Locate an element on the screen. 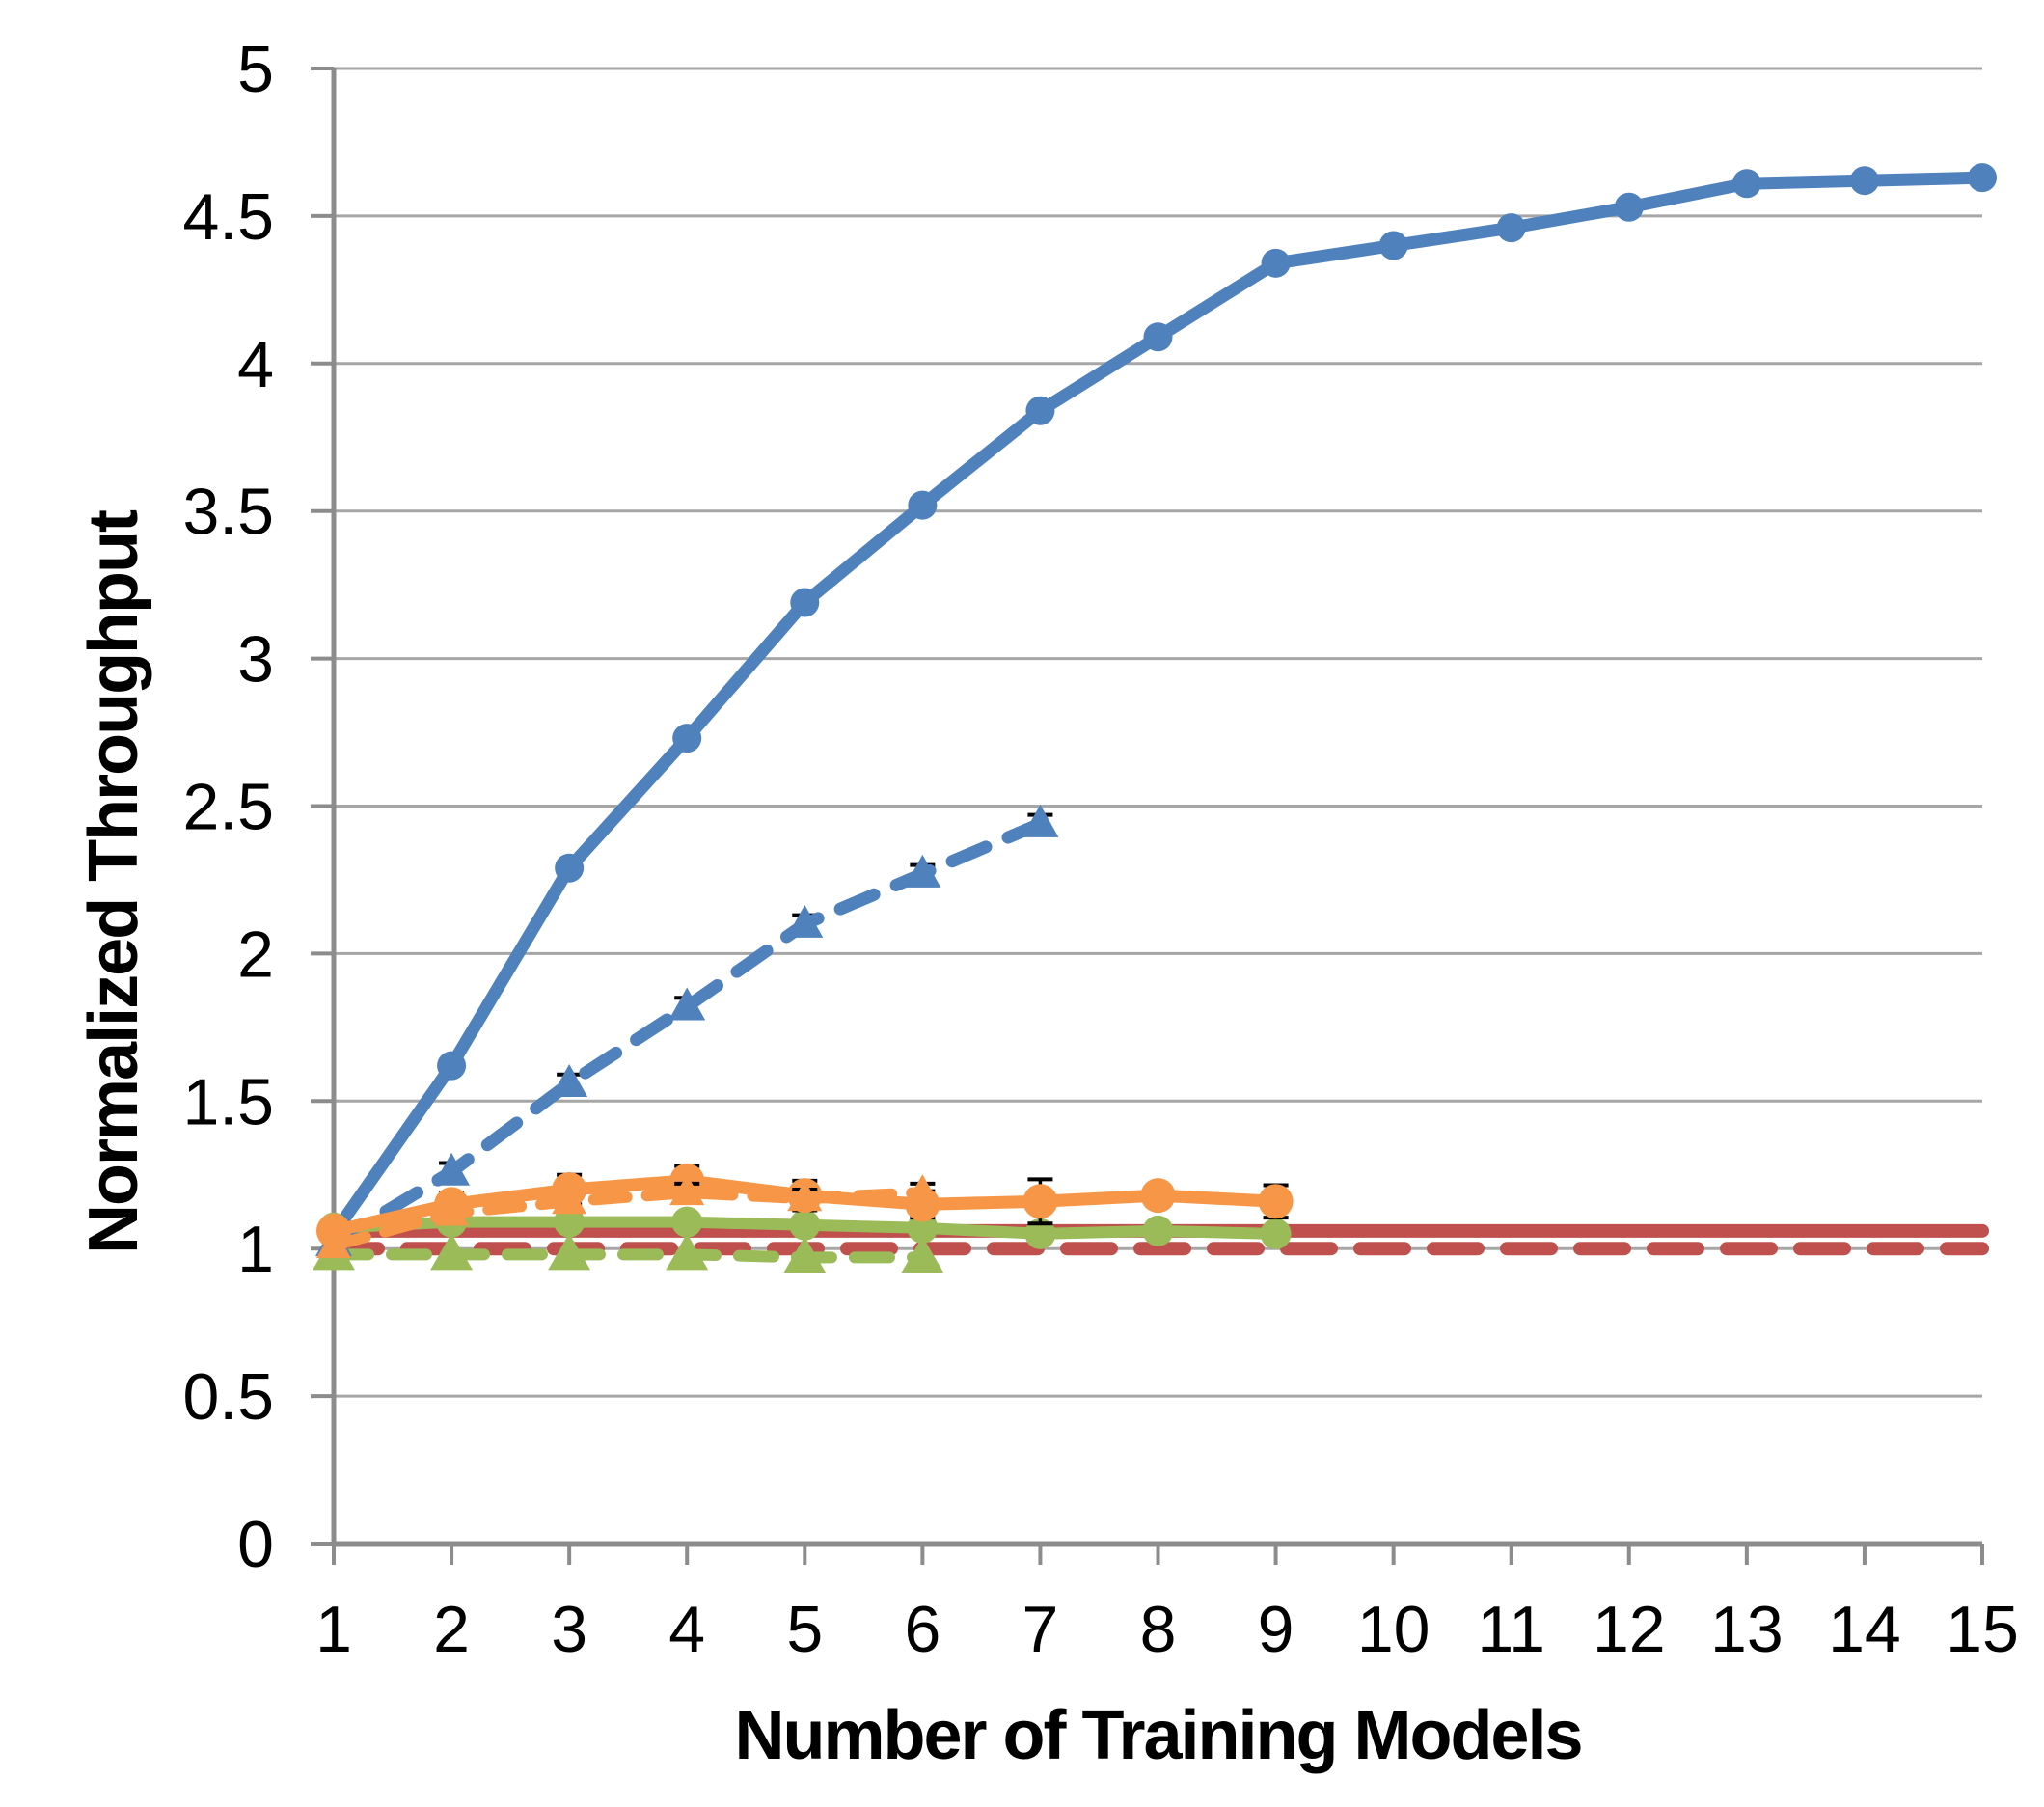 The width and height of the screenshot is (2044, 1807). x-tick-label: 3 is located at coordinates (569, 1629).